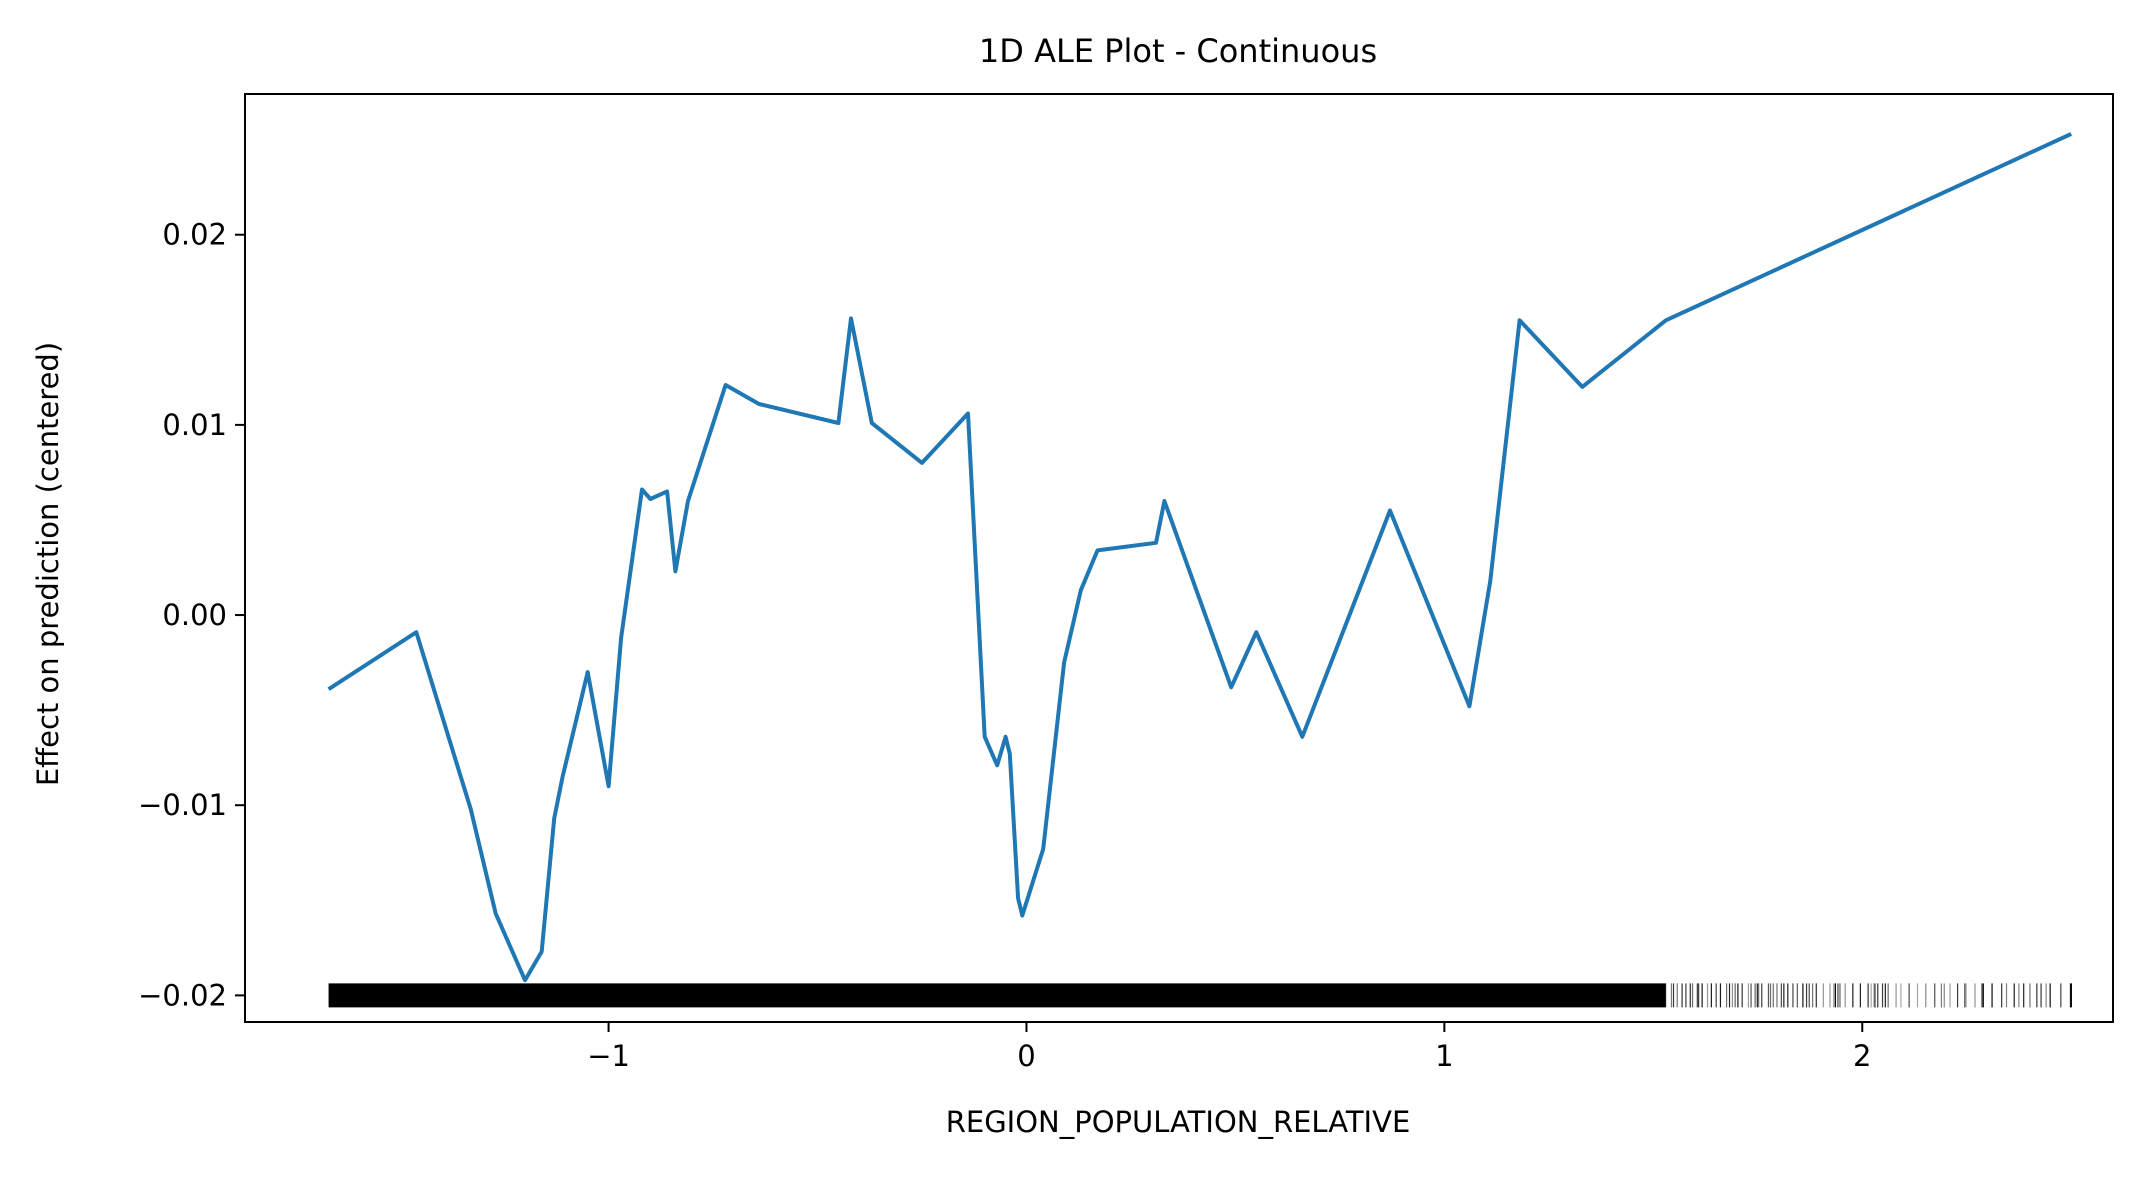 This screenshot has height=1178, width=2133. I want to click on x-tick-label: 0, so click(1026, 1056).